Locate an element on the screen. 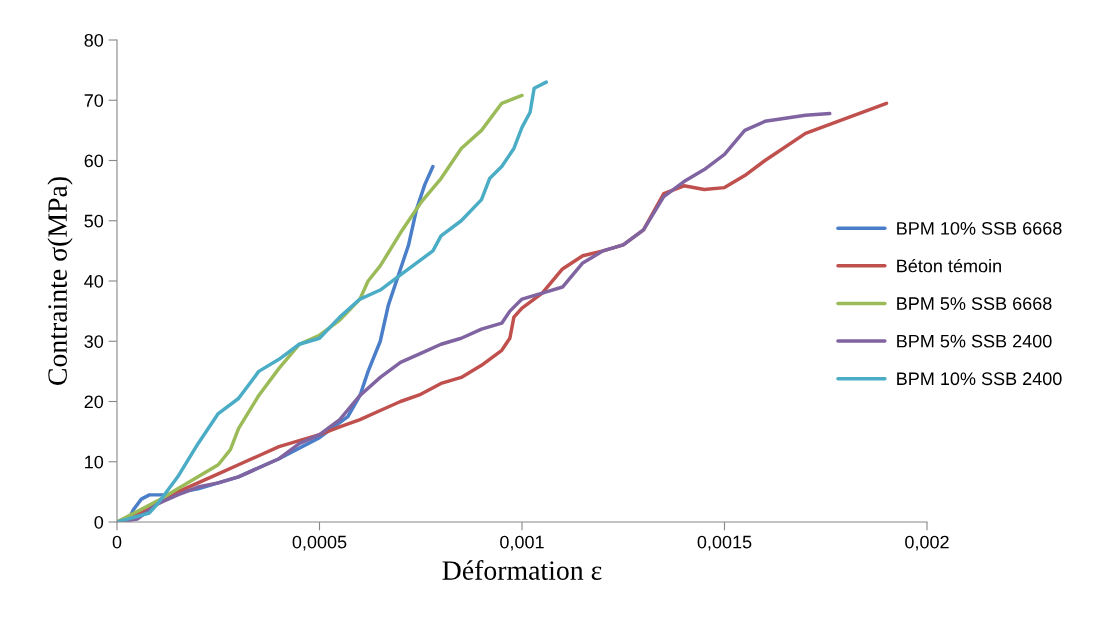 The height and width of the screenshot is (617, 1114). legend-label: BPM 10% SSB 6668 is located at coordinates (979, 228).